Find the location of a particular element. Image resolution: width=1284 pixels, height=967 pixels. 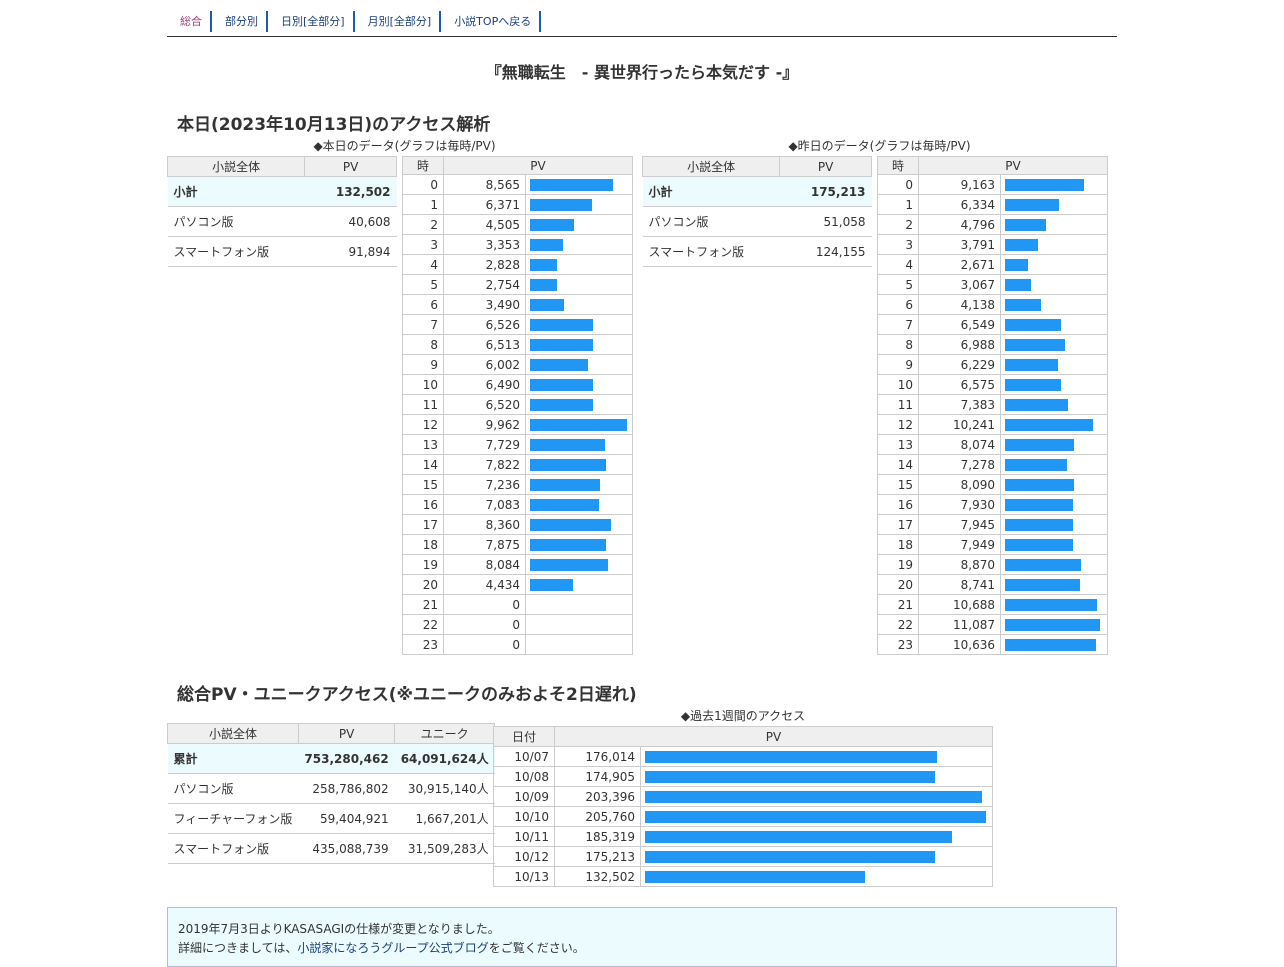

hourly-row: 14 7,278 is located at coordinates (992, 464).